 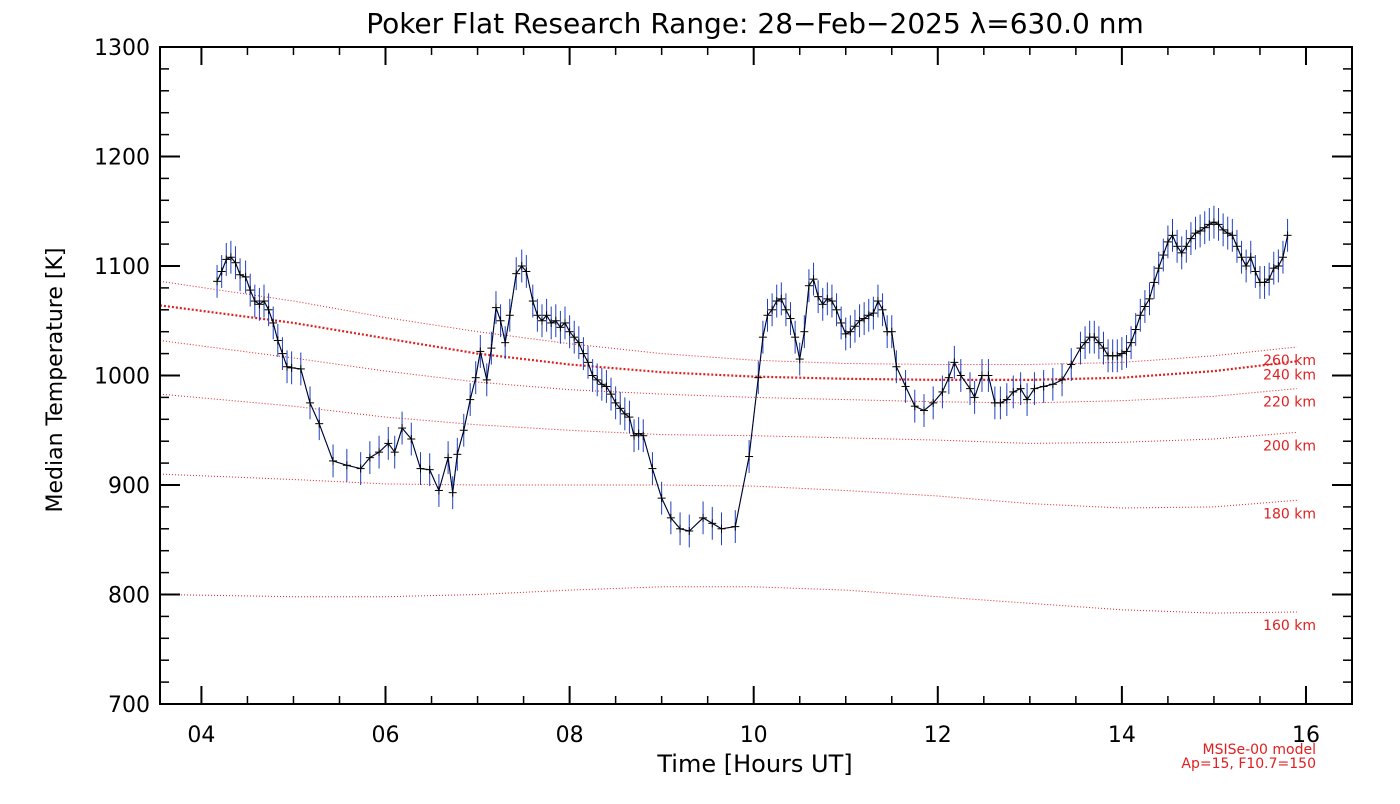 I want to click on x-tick-label: 14, so click(x=1122, y=735).